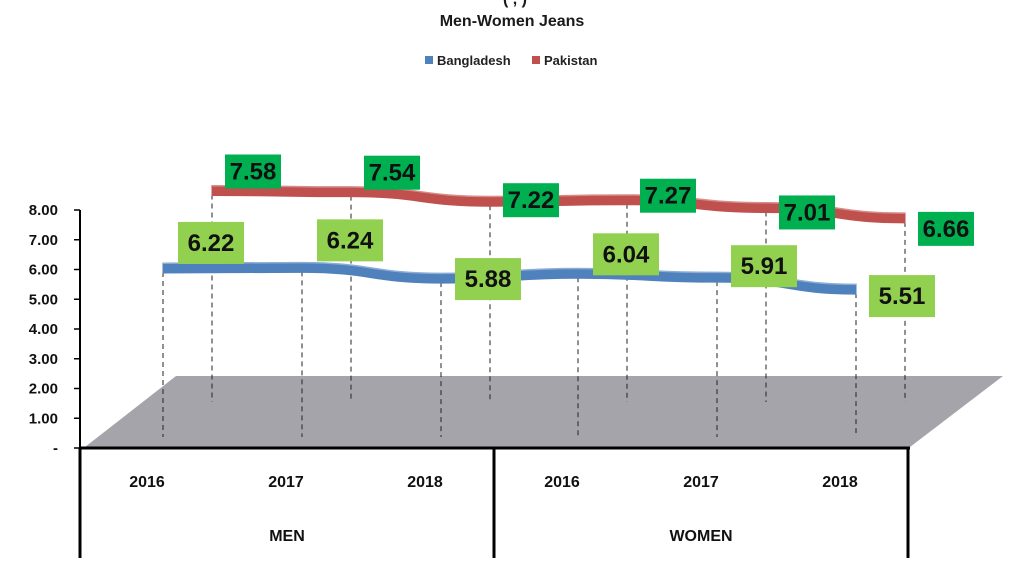 The height and width of the screenshot is (580, 1024). Describe the element at coordinates (287, 536) in the screenshot. I see `group-label-men: MEN` at that location.